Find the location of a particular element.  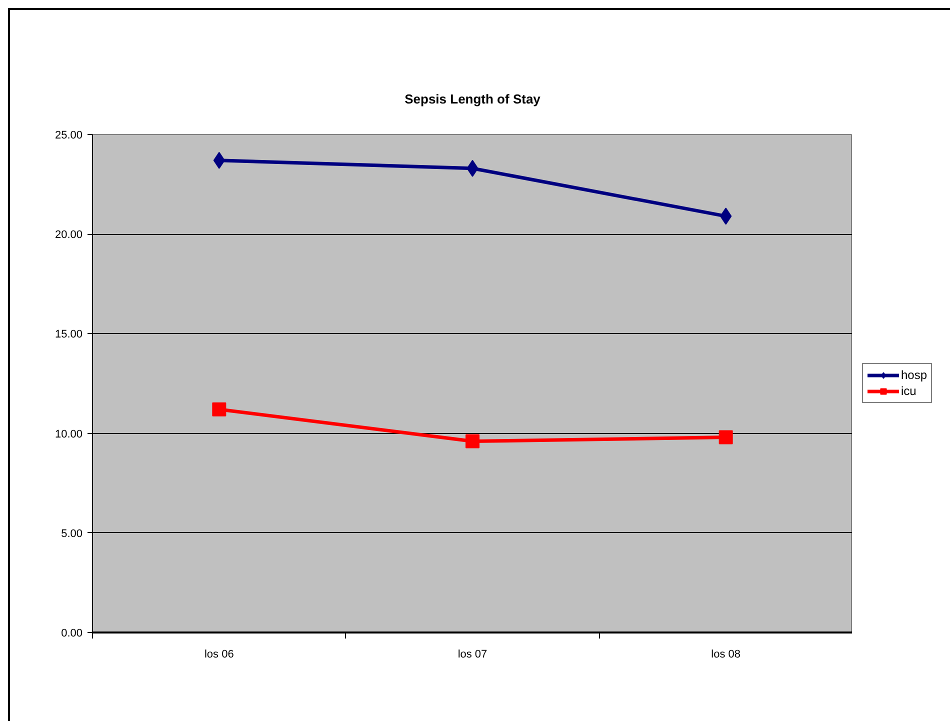

x-tick-label: los 07 is located at coordinates (473, 654).